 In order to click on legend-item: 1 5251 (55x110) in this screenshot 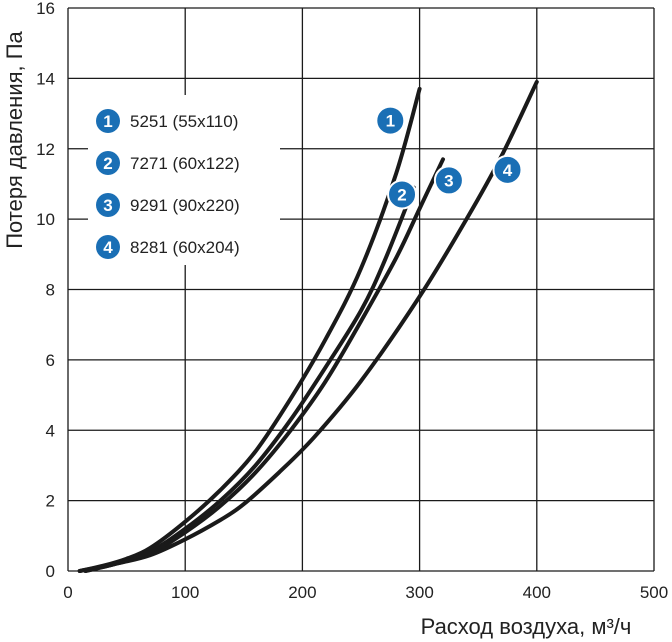, I will do `click(167, 121)`.